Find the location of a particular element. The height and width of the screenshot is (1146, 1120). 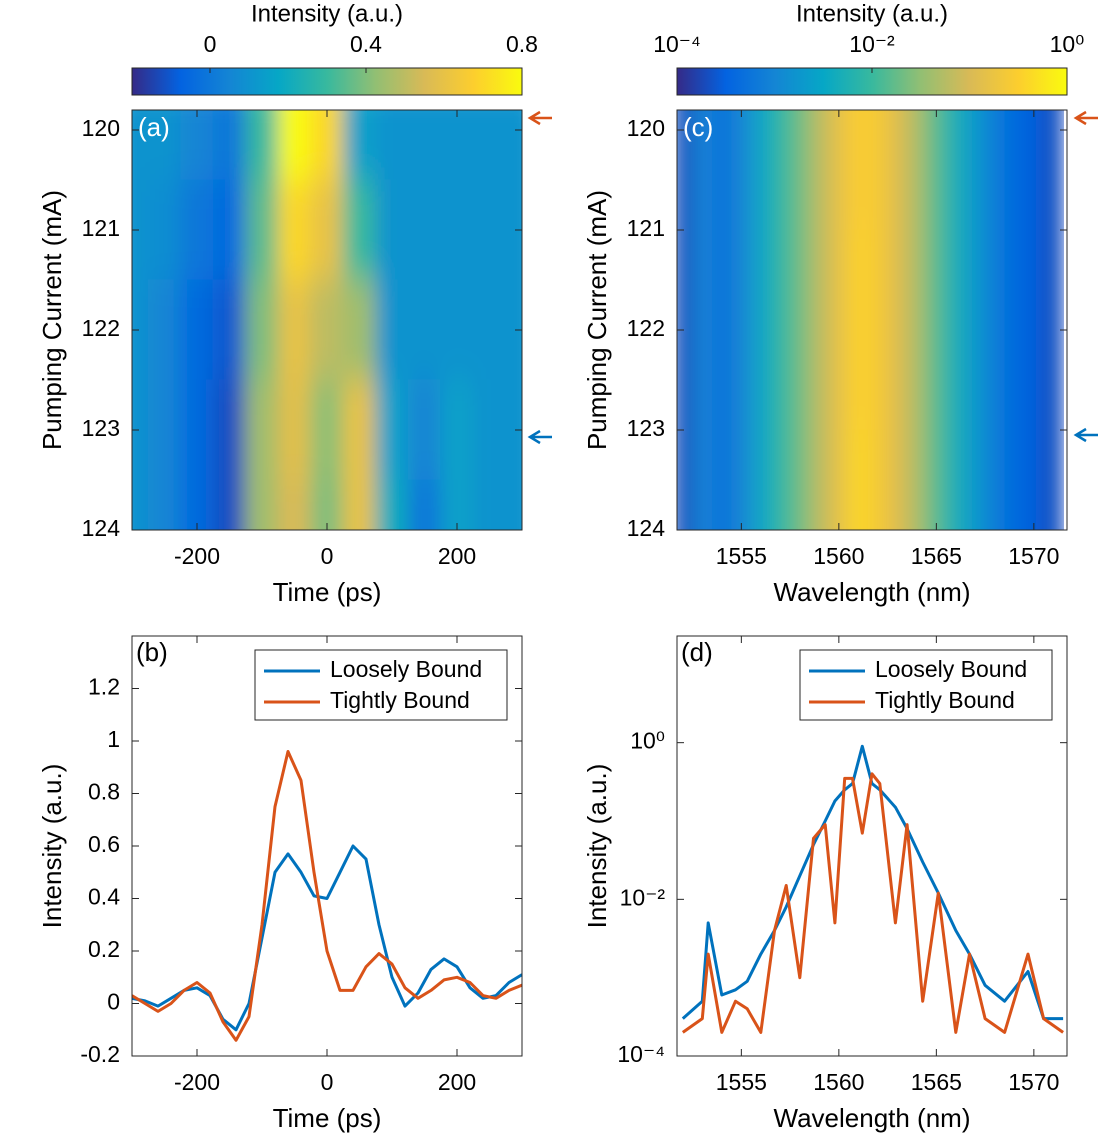

arrow-markers is located at coordinates (812, 277).